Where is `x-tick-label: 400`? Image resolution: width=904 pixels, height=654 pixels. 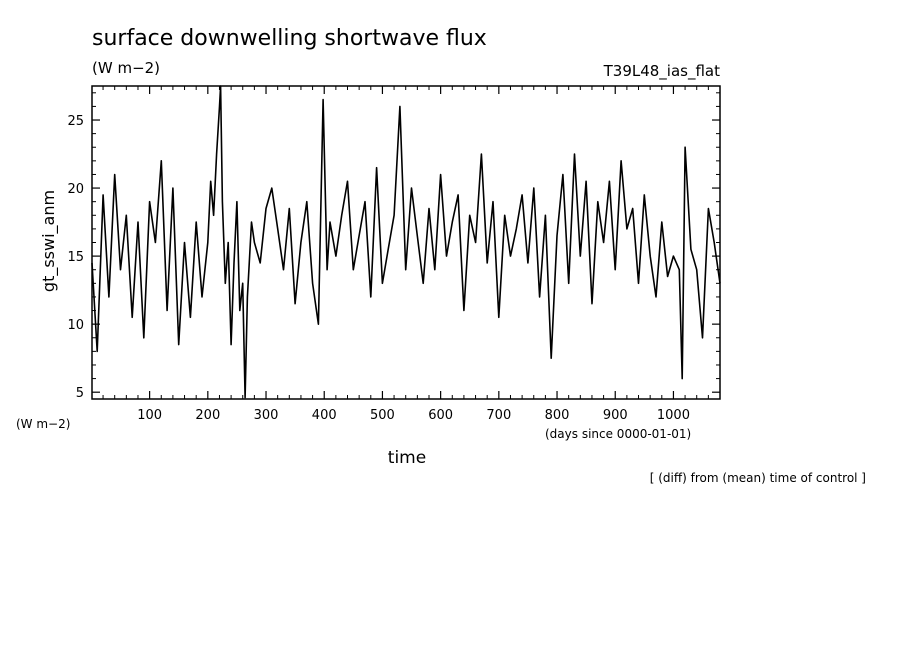
x-tick-label: 400 is located at coordinates (324, 415).